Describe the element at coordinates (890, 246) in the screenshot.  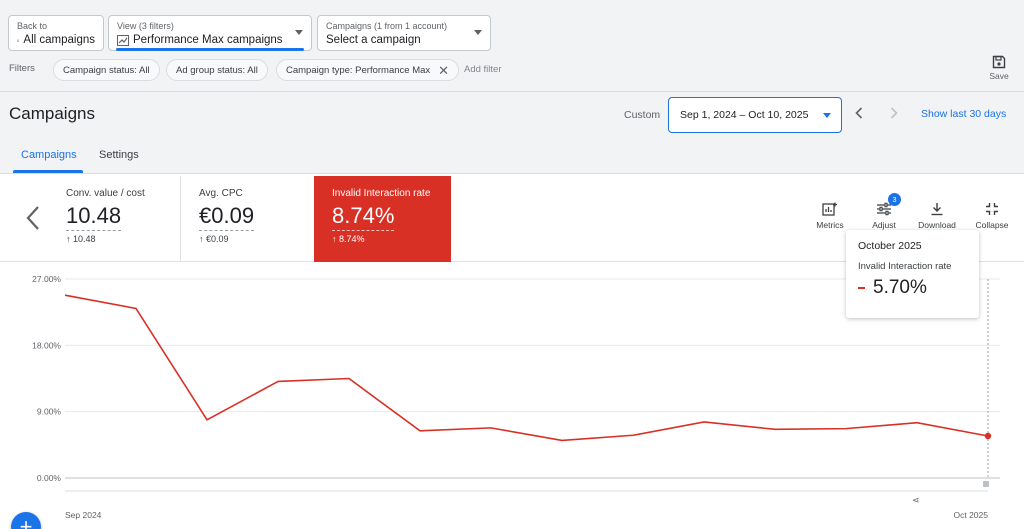
I see `tooltip-period: October 2025` at that location.